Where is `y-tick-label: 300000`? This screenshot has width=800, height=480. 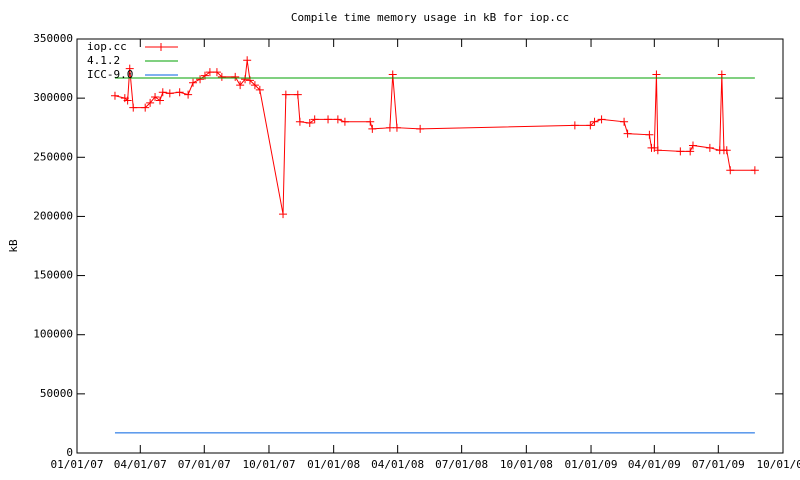
y-tick-label: 300000 is located at coordinates (53, 97).